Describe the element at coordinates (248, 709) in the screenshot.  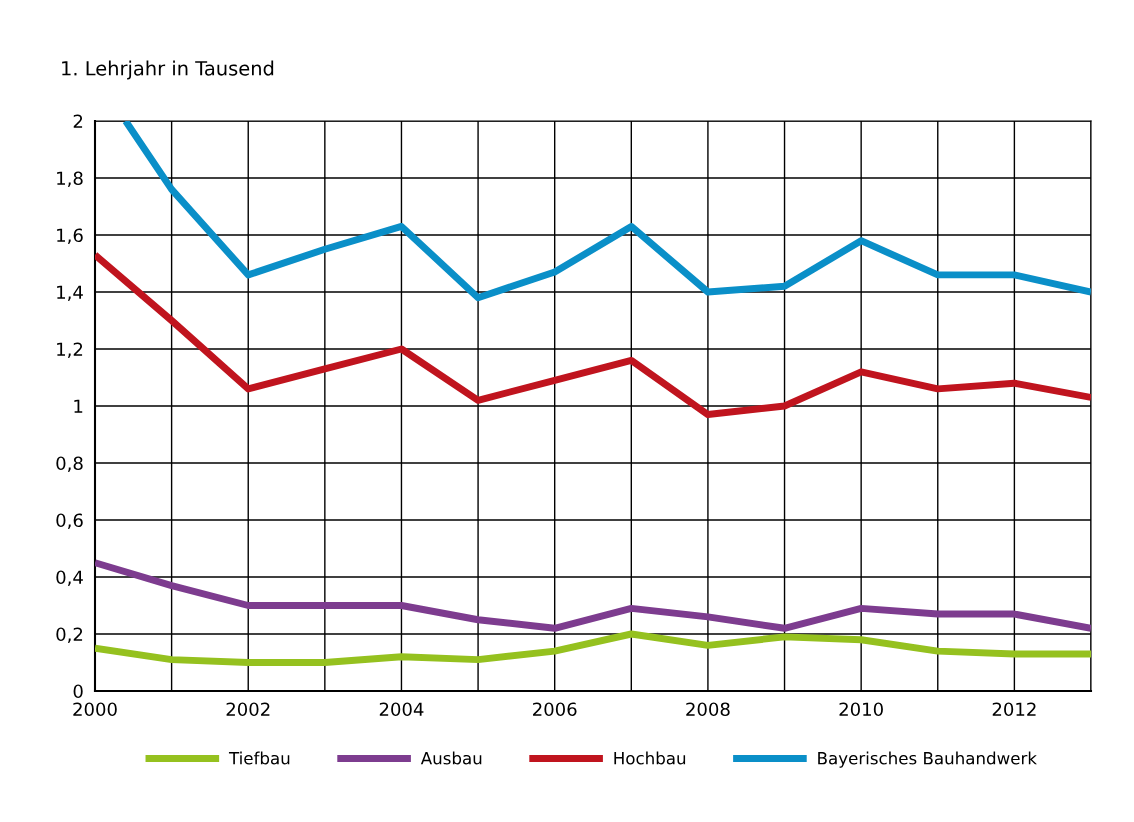
I see `x-tick-label: 2002` at that location.